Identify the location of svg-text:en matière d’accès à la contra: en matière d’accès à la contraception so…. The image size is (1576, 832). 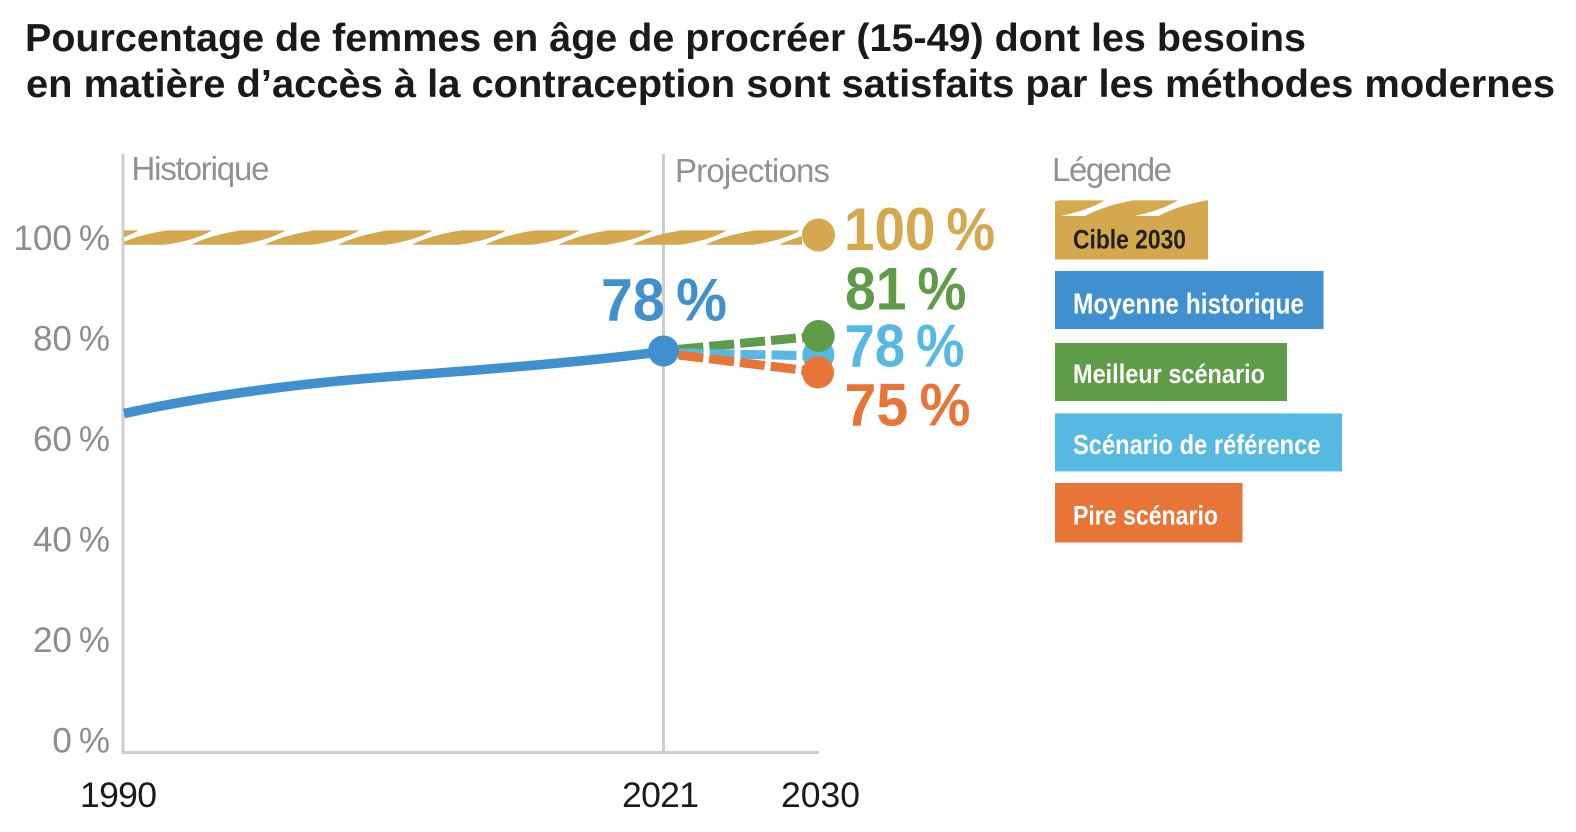
(790, 84).